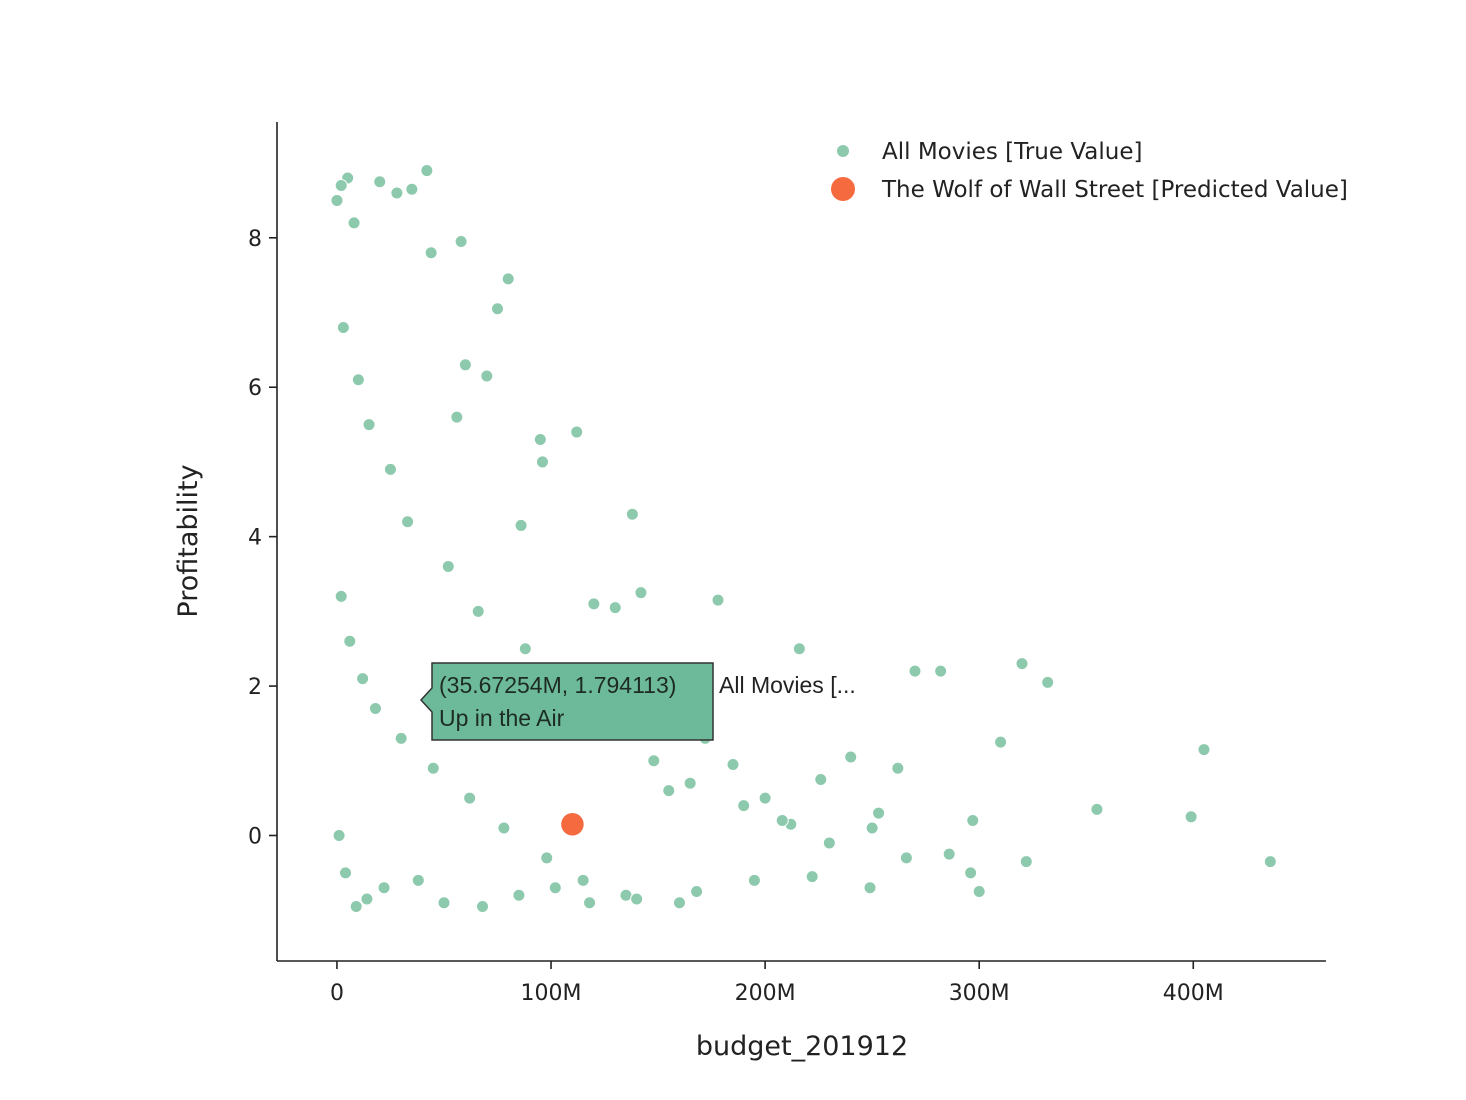 This screenshot has width=1466, height=1100. I want to click on tooltip-box, so click(566, 701).